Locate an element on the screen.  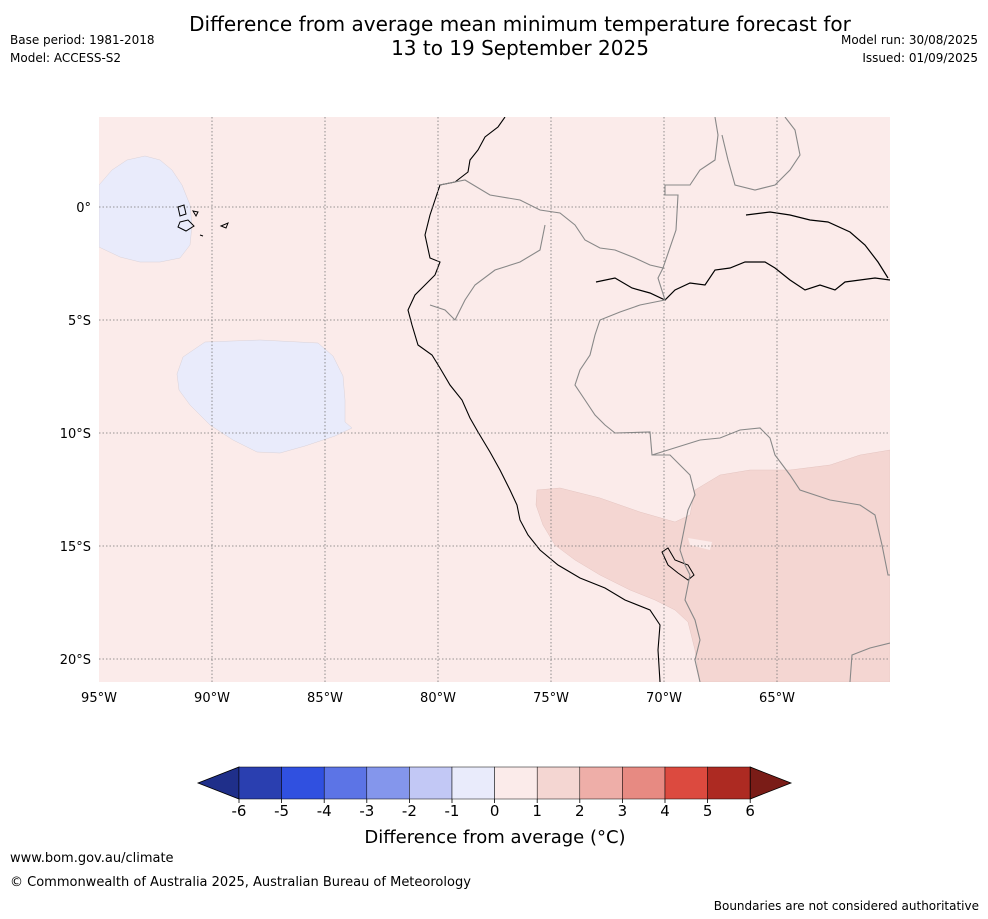
warm-anomaly-region is located at coordinates (712, 565).